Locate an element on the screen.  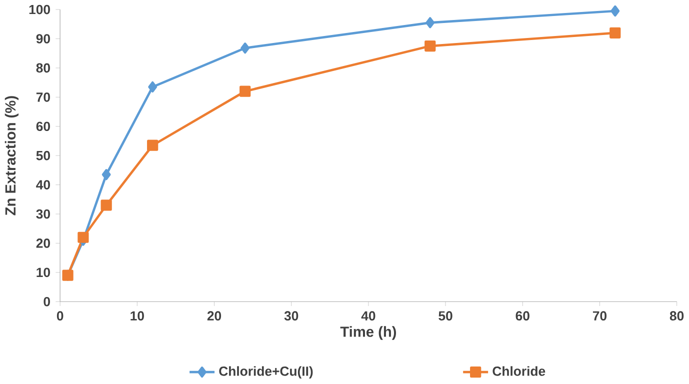
x-tick-label: 0 is located at coordinates (60, 316).